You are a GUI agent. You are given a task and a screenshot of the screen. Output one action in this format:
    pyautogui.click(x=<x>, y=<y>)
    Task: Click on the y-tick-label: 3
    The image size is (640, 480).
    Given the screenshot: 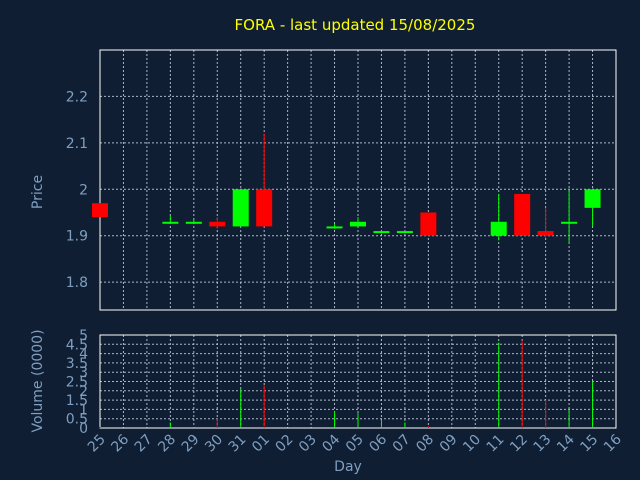 What is the action you would take?
    pyautogui.click(x=83, y=373)
    